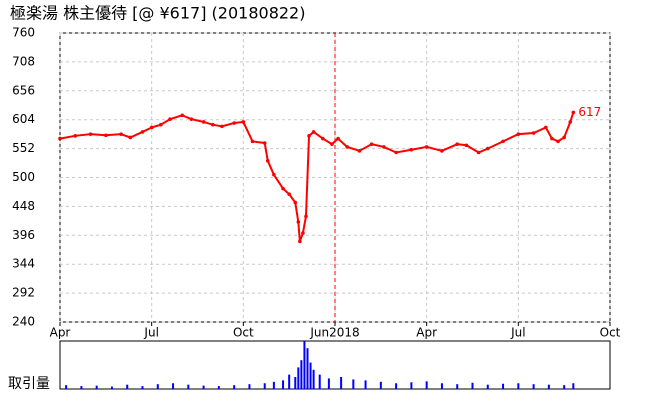  What do you see at coordinates (335, 365) in the screenshot?
I see `volume-area` at bounding box center [335, 365].